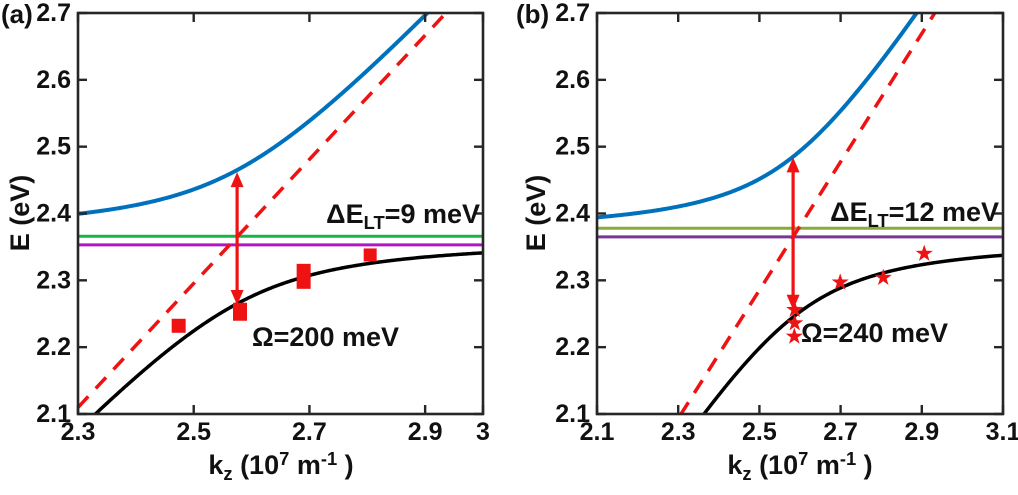  Describe the element at coordinates (284, 458) in the screenshot. I see `x-label-exponent-a: 7` at that location.